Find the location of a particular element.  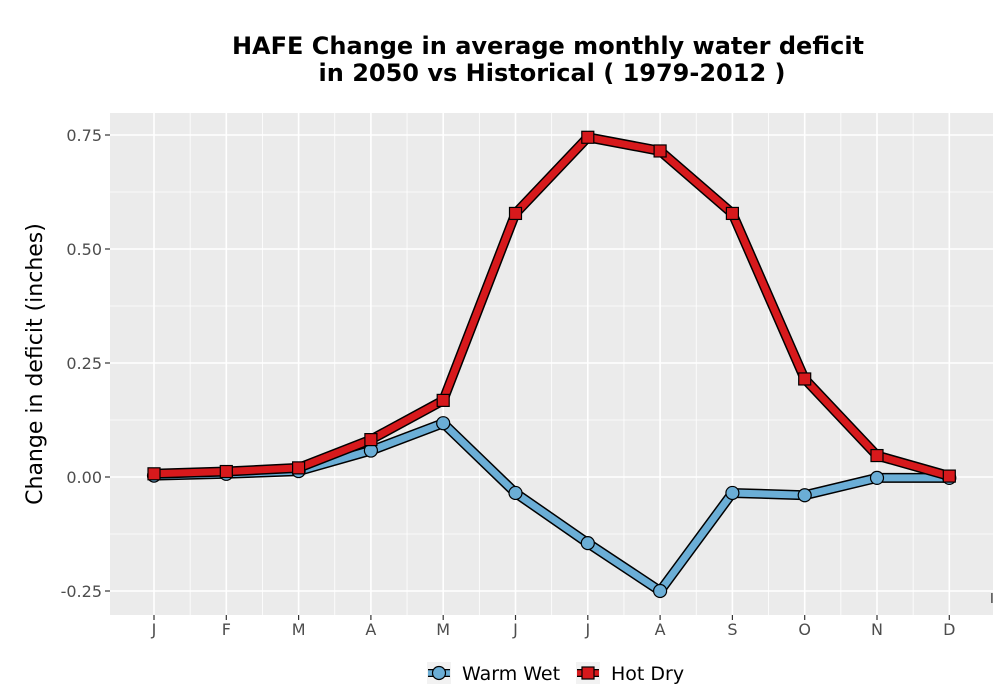

legend: Warm Wet Hot Dry is located at coordinates (555, 673).